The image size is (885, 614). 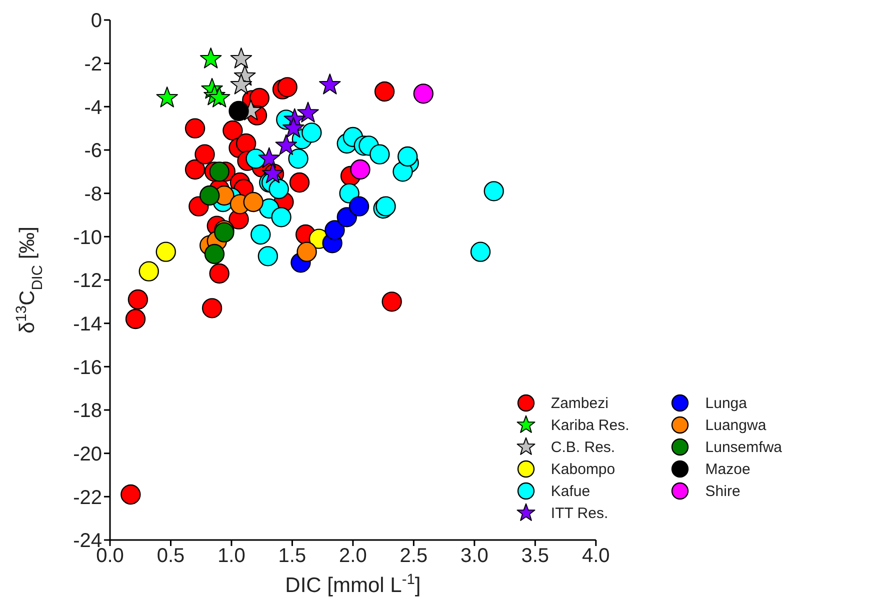 I want to click on x-tick-label: 2.0, so click(x=353, y=556).